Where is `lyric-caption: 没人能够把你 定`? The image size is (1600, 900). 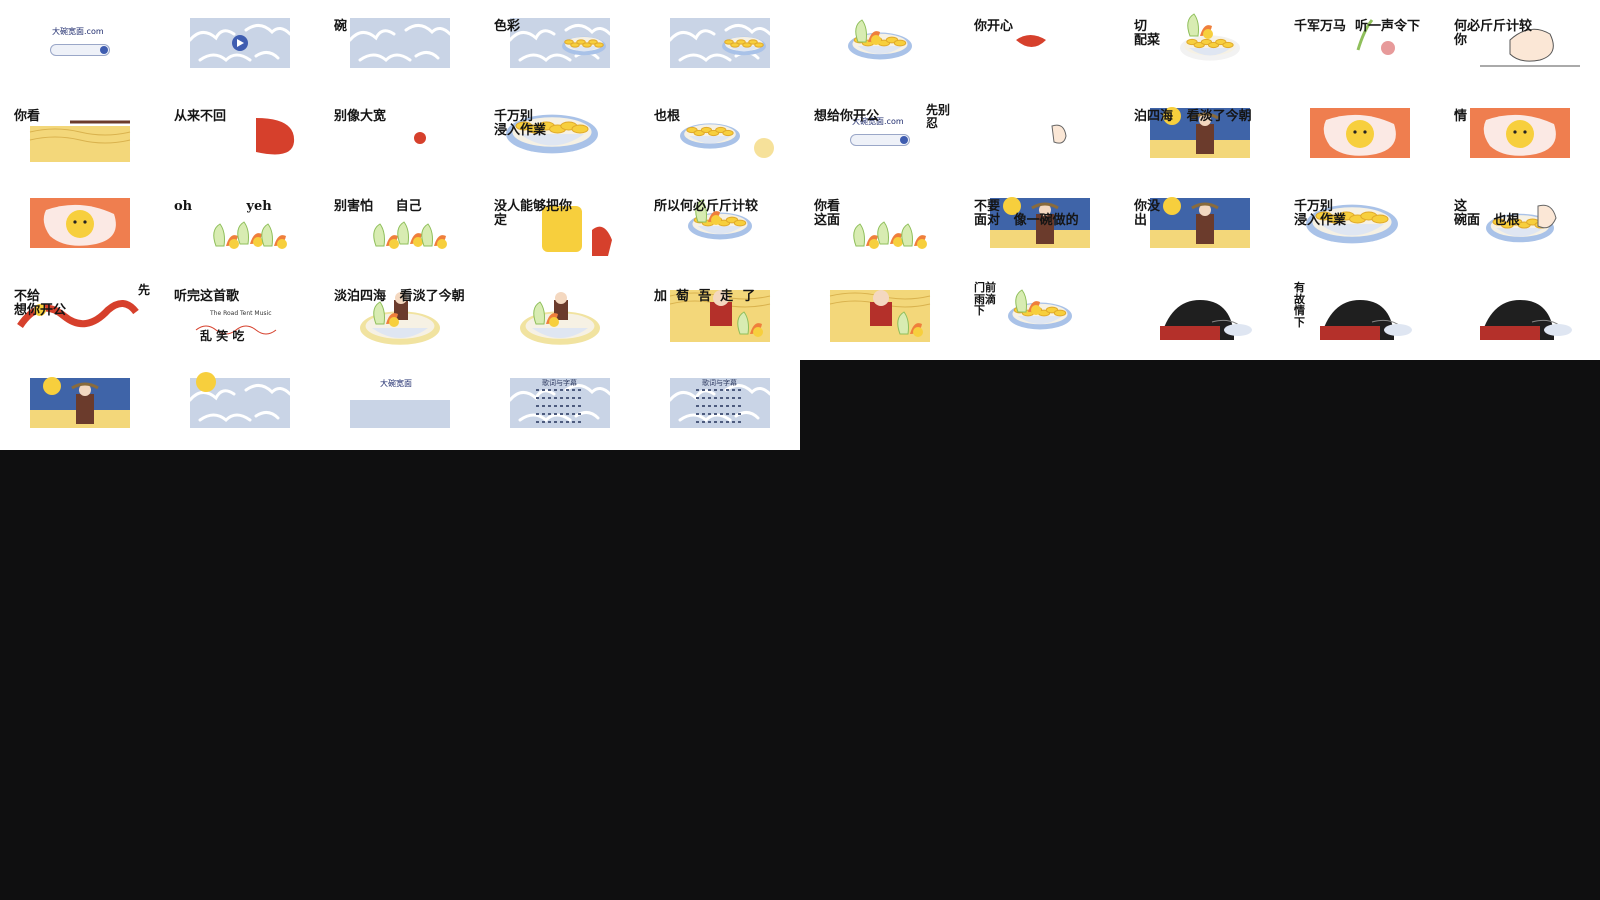
lyric-caption: 没人能够把你 定 is located at coordinates (533, 213).